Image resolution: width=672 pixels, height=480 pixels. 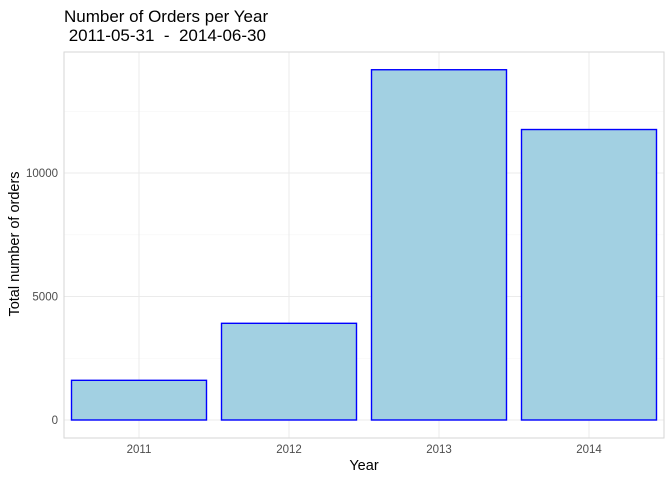 I want to click on bar-2012, so click(x=289, y=371).